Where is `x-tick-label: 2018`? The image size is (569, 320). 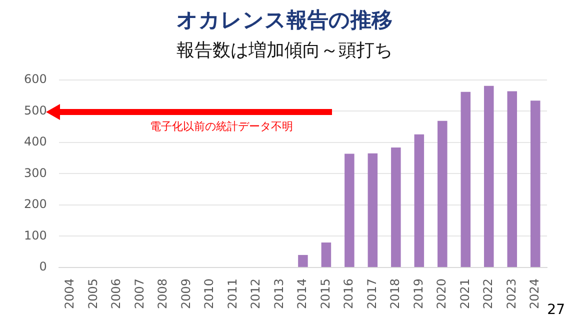
x-tick-label: 2018 is located at coordinates (395, 294).